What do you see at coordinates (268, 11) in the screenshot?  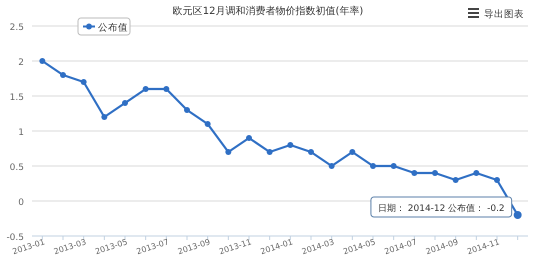 I see `chart-title: 欧元区12月调和消费者物价指数初值(年率)` at bounding box center [268, 11].